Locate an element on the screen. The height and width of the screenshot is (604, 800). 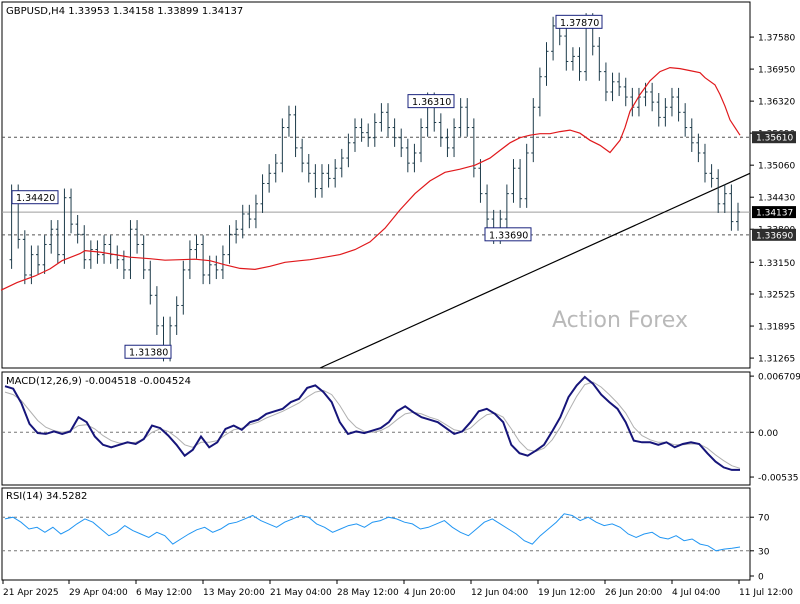
macd-tick-label: -0.00535 is located at coordinates (778, 479).